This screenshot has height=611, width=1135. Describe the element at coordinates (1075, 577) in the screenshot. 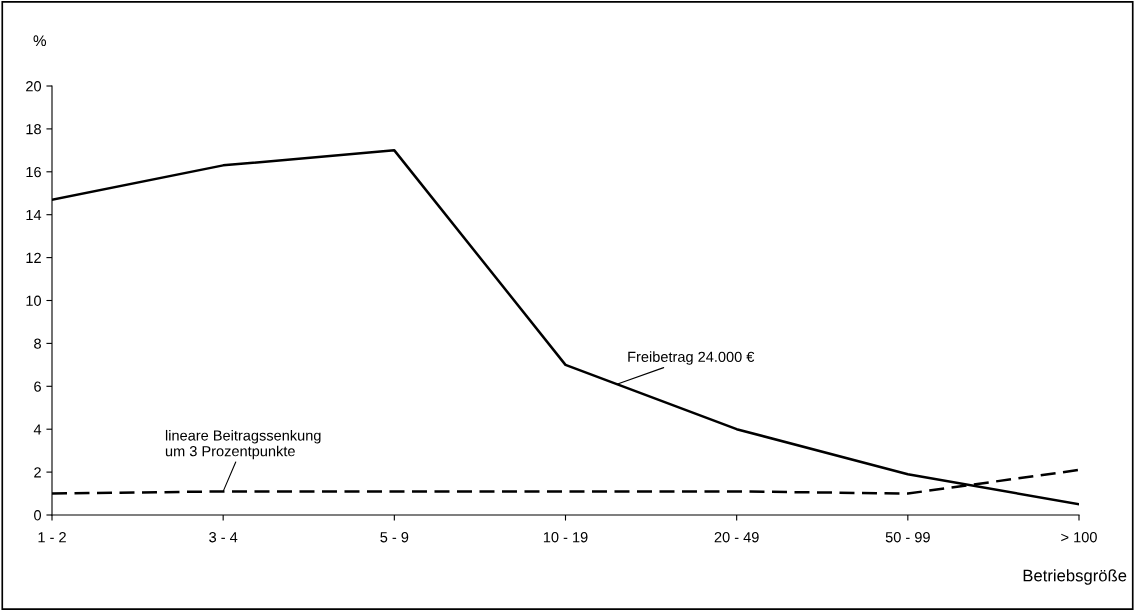

I see `x-axis-title: Betriebsgröße` at that location.